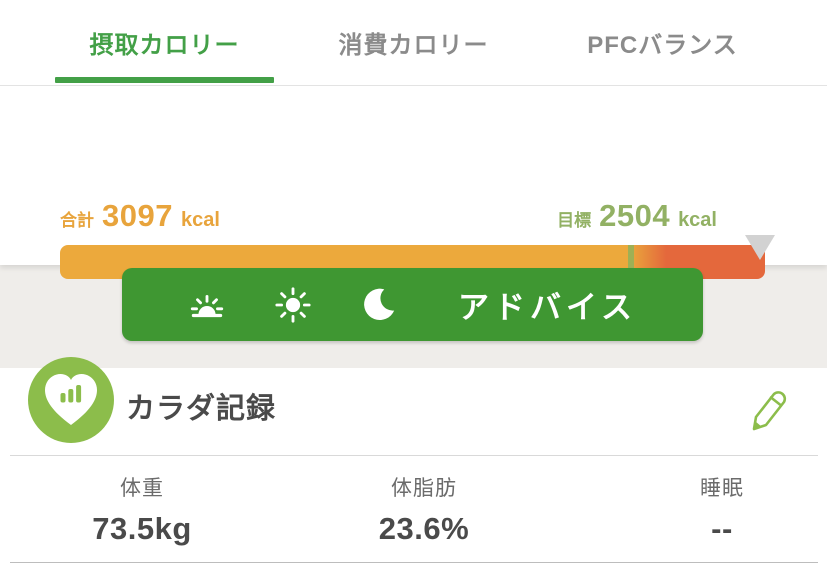  I want to click on tab-intake-calories: 摂取カロリー, so click(164, 42).